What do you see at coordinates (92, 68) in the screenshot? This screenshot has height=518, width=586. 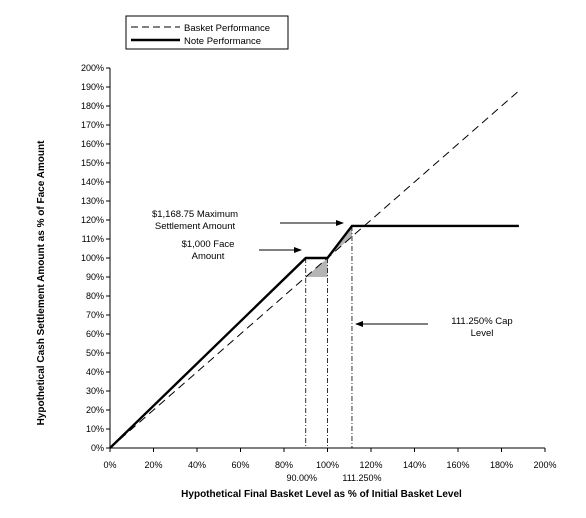 I see `y-tick-label: 200%` at bounding box center [92, 68].